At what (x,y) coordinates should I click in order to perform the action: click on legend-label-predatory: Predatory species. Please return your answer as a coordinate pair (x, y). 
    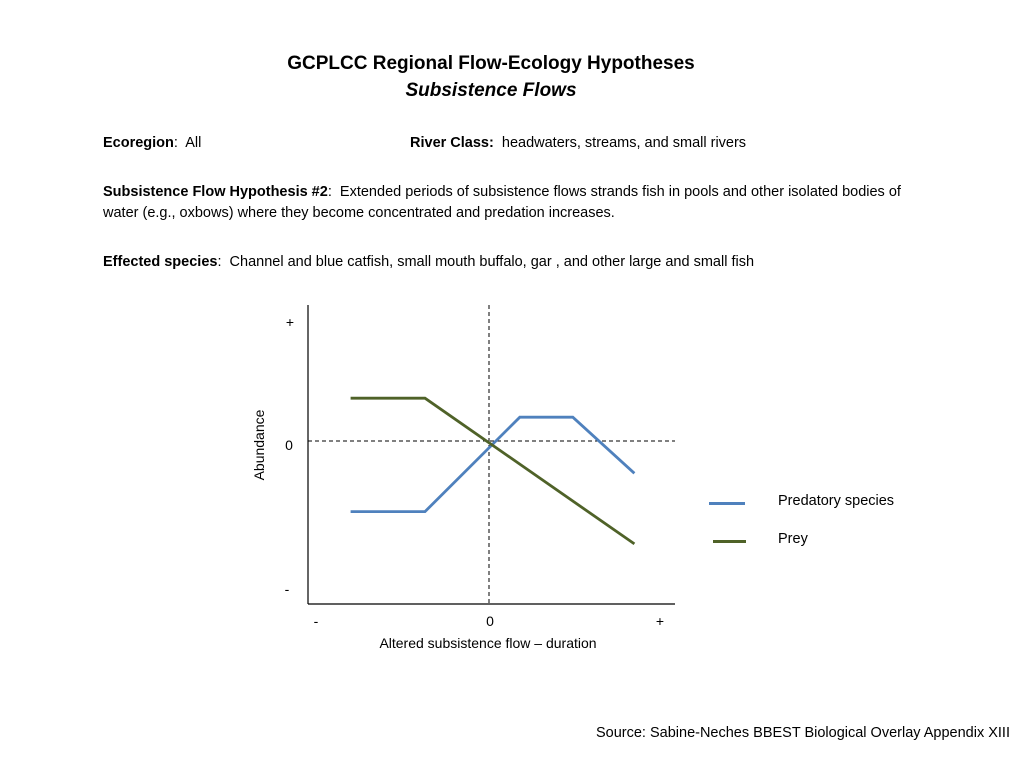
    Looking at the image, I should click on (836, 501).